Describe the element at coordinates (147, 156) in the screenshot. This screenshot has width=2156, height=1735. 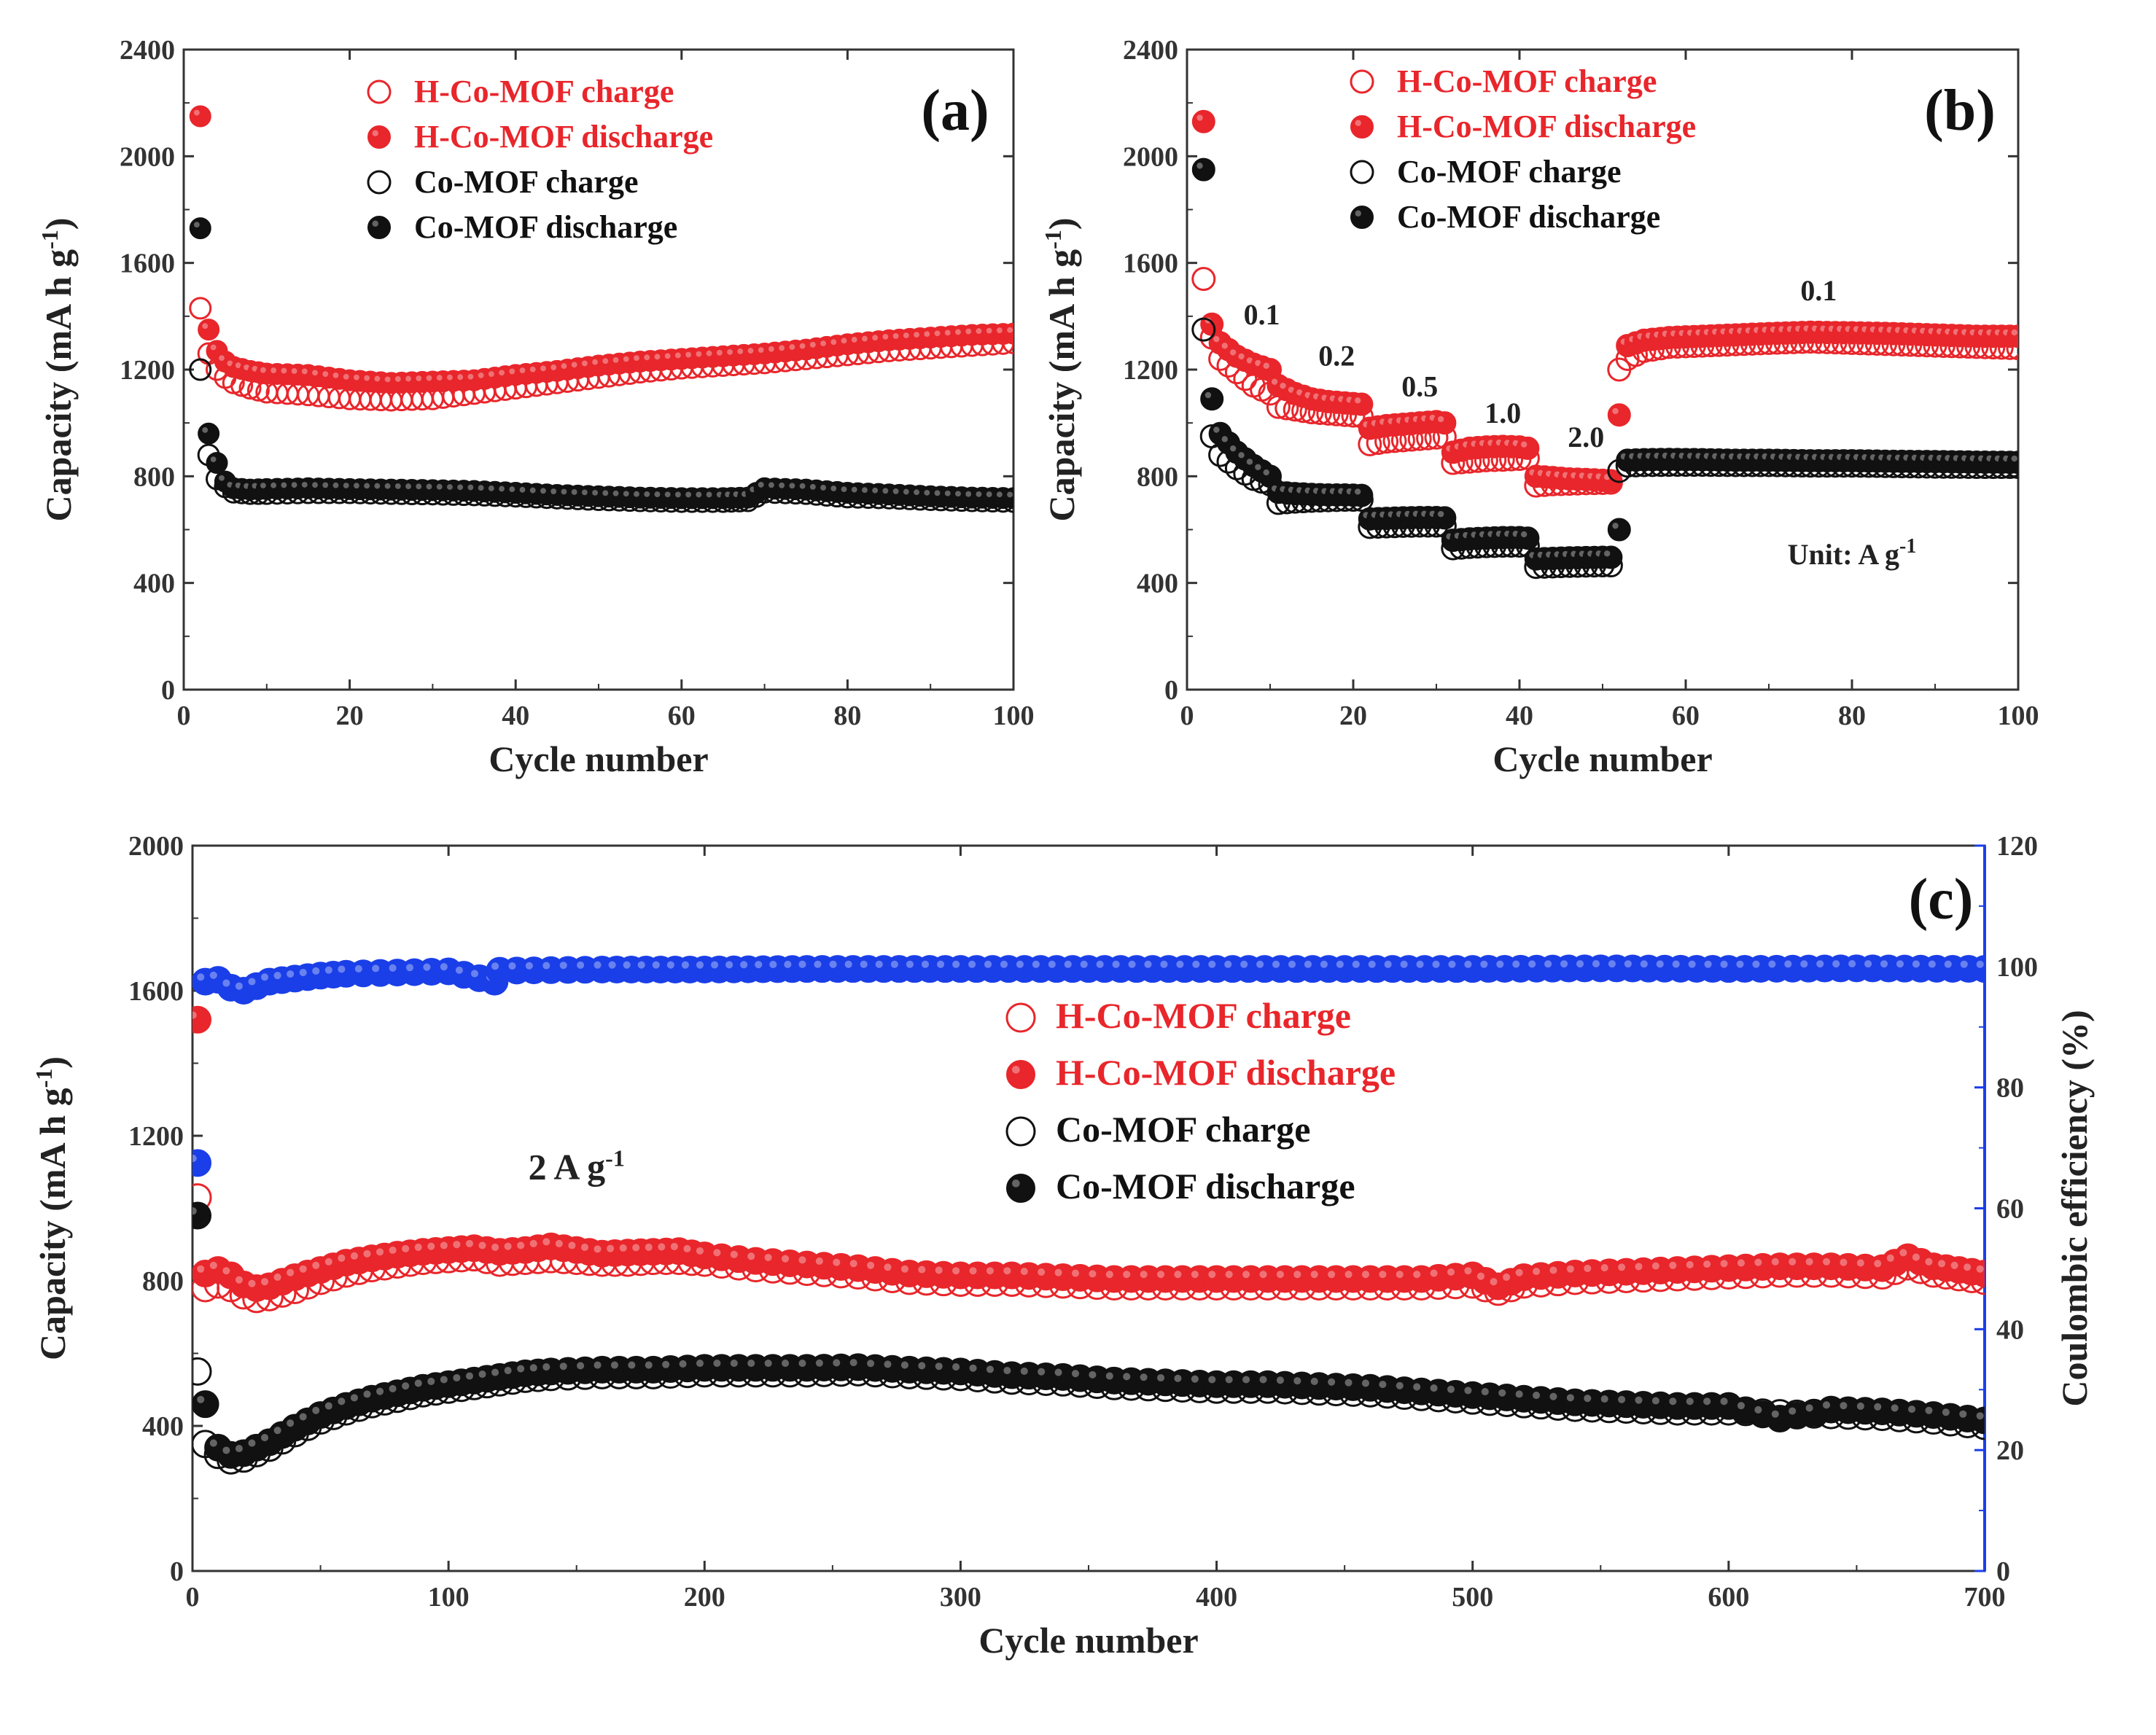
I see `y-tick-label: 2000` at that location.